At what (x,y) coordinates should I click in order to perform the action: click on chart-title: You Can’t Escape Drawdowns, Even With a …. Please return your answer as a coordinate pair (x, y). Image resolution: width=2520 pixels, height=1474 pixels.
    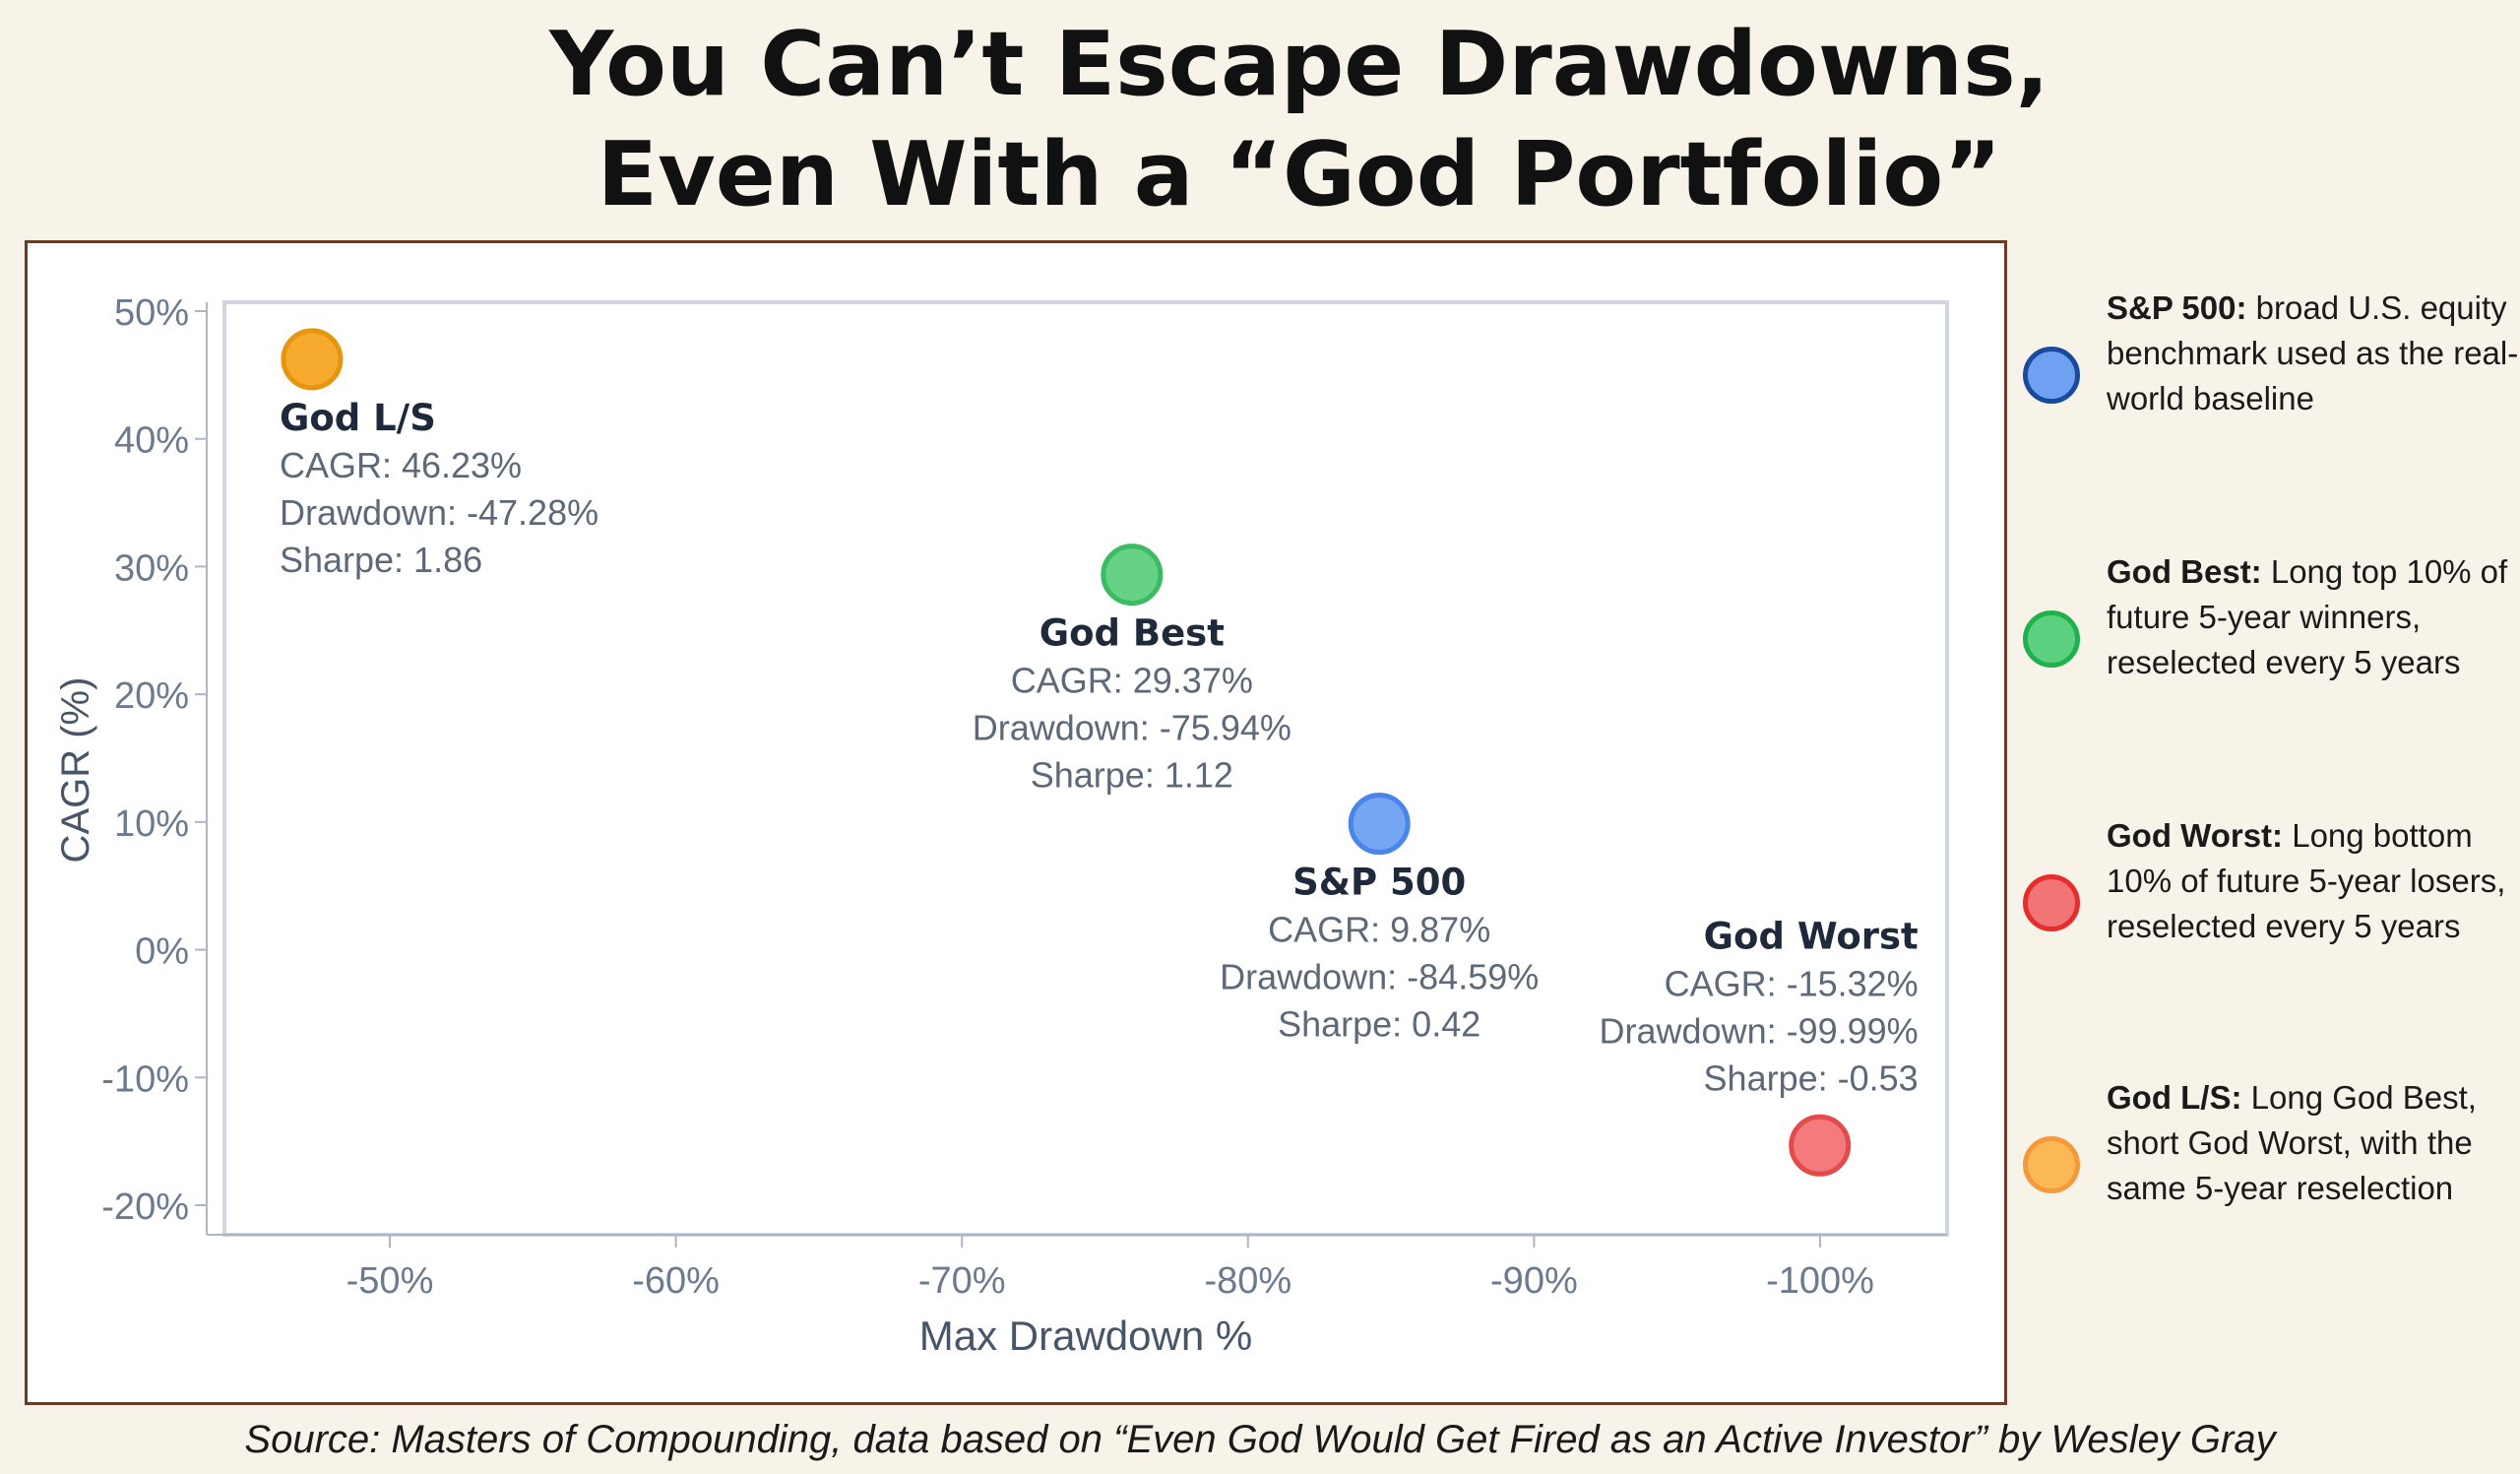
    Looking at the image, I should click on (1260, 120).